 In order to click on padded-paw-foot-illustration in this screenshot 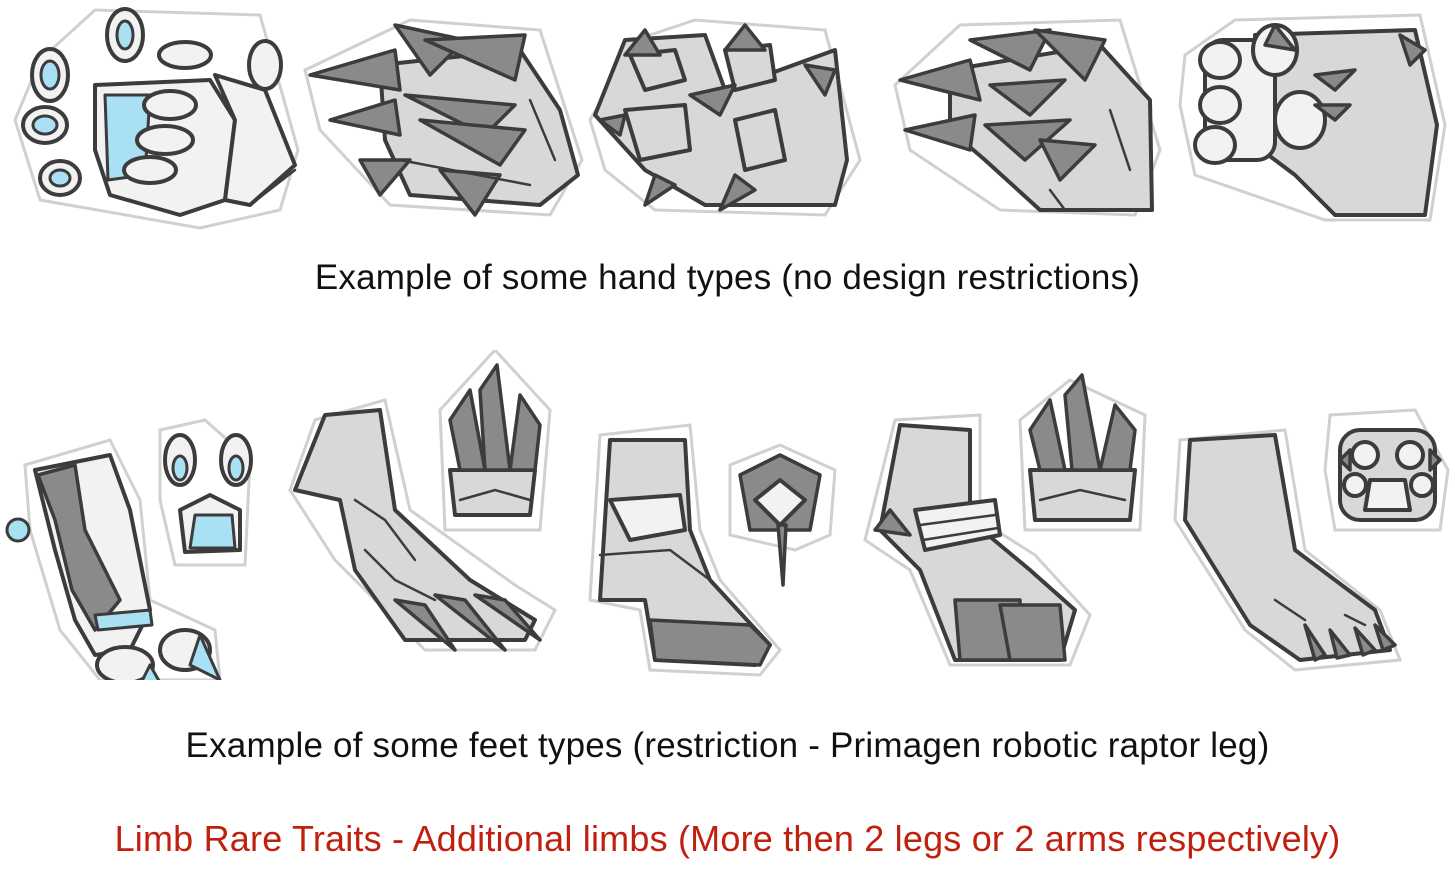, I will do `click(1311, 540)`.